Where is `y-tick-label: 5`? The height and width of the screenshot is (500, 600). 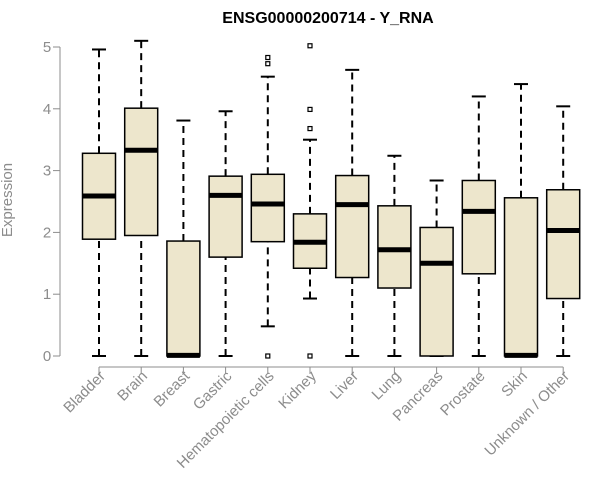
y-tick-label: 5 is located at coordinates (47, 47).